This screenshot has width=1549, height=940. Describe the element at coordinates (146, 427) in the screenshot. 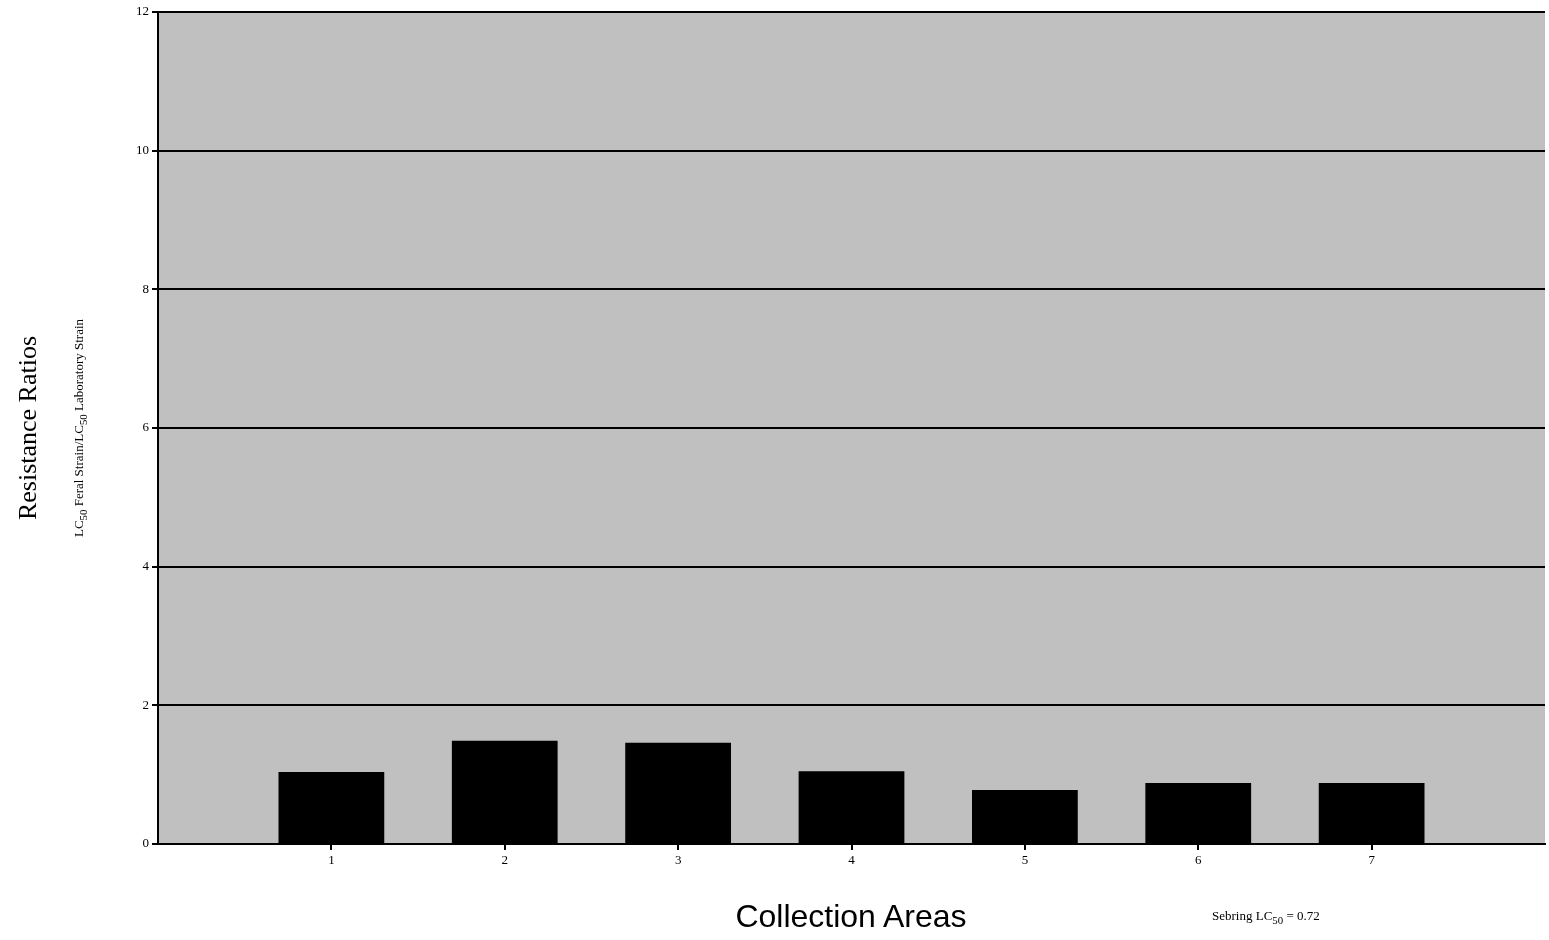

I see `y-tick-label: 6` at that location.